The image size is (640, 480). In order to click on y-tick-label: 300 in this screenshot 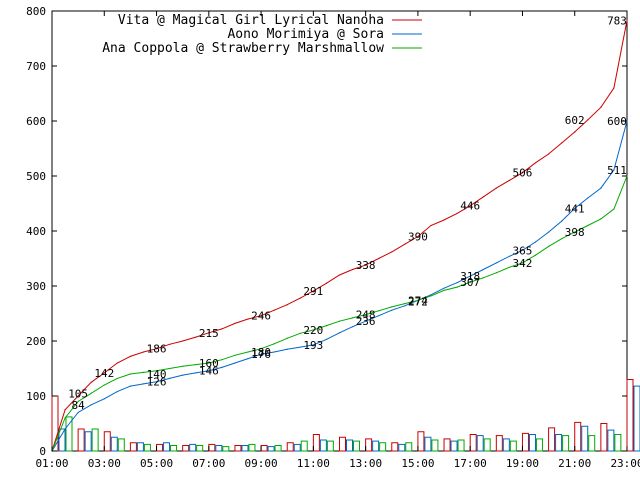, I will do `click(36, 286)`.